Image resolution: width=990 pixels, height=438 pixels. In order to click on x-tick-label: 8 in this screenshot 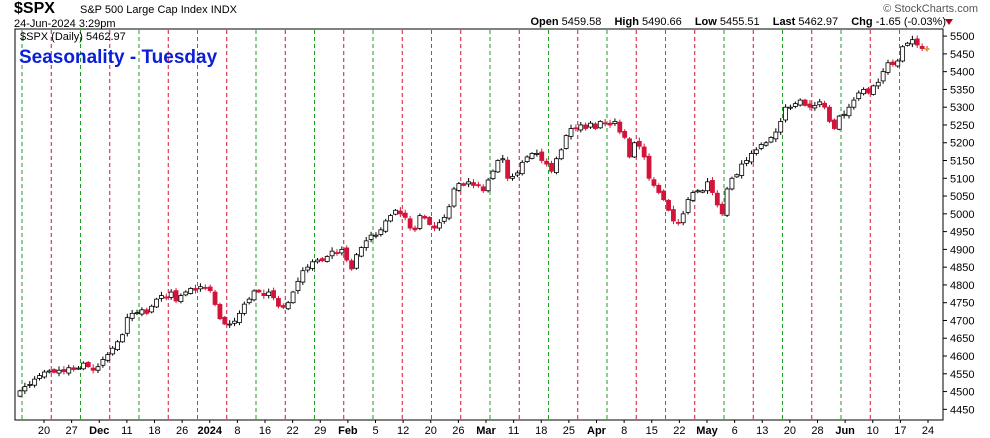, I will do `click(237, 431)`.